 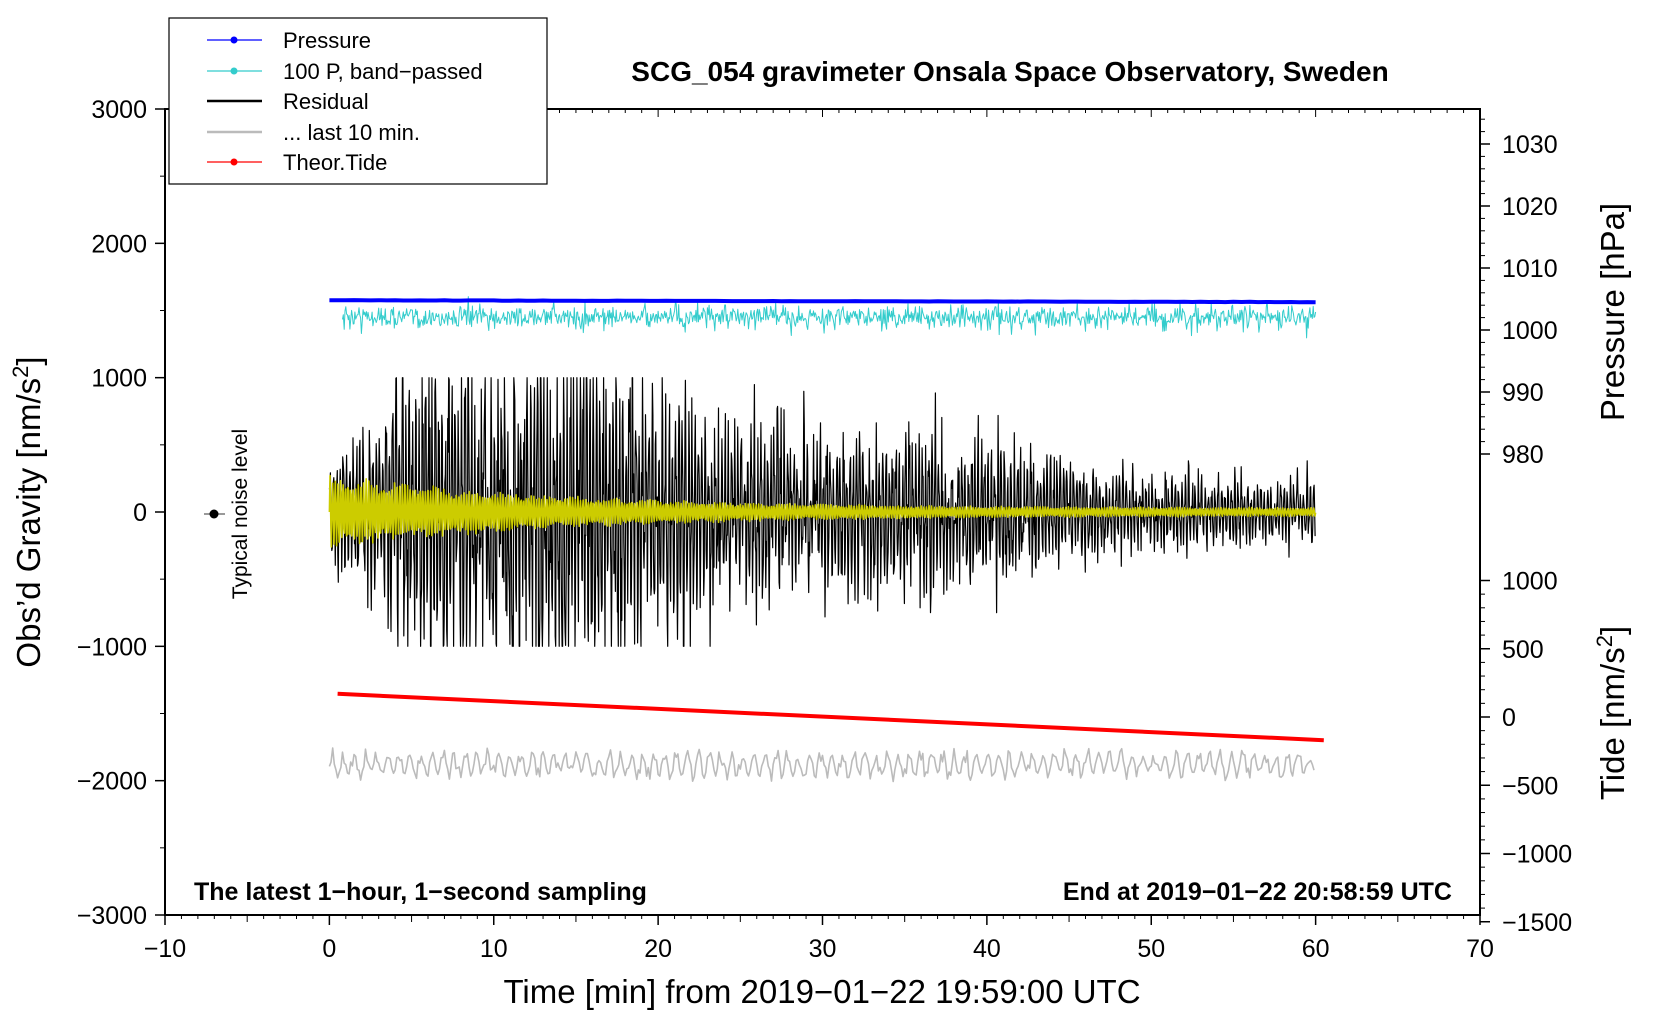 I want to click on gravity-tick-label: 2000, so click(x=119, y=244).